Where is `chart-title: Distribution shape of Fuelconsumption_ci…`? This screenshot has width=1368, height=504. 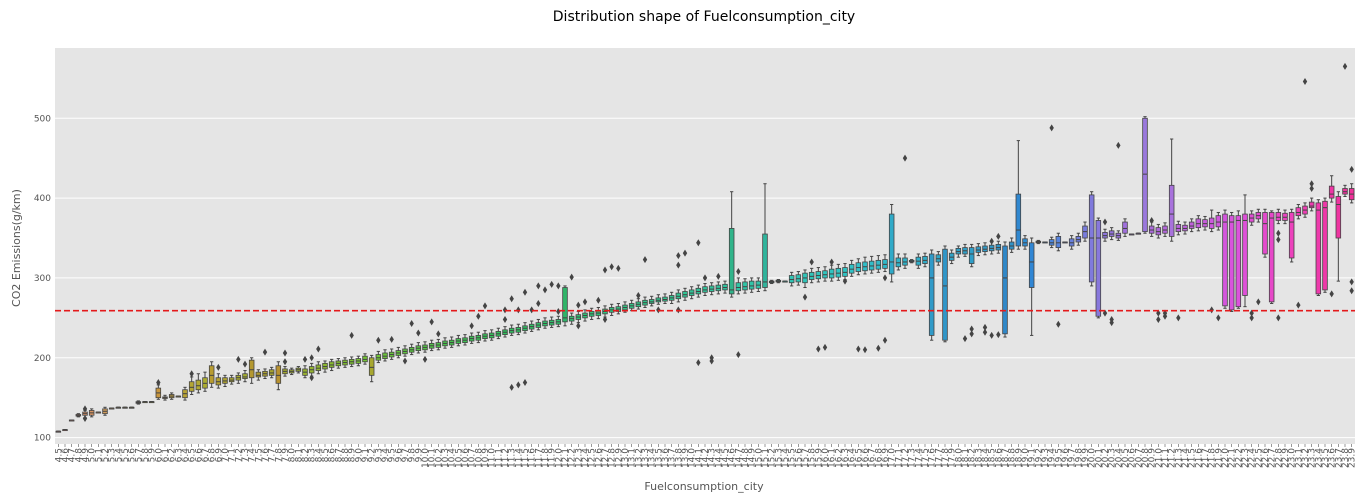 chart-title: Distribution shape of Fuelconsumption_ci… is located at coordinates (704, 17).